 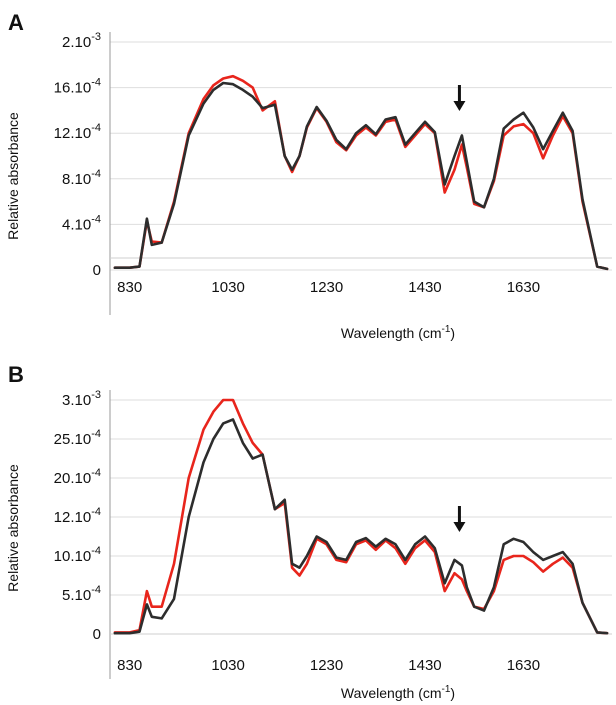 What do you see at coordinates (77, 555) in the screenshot?
I see `y-tick-label: 10.10-4` at bounding box center [77, 555].